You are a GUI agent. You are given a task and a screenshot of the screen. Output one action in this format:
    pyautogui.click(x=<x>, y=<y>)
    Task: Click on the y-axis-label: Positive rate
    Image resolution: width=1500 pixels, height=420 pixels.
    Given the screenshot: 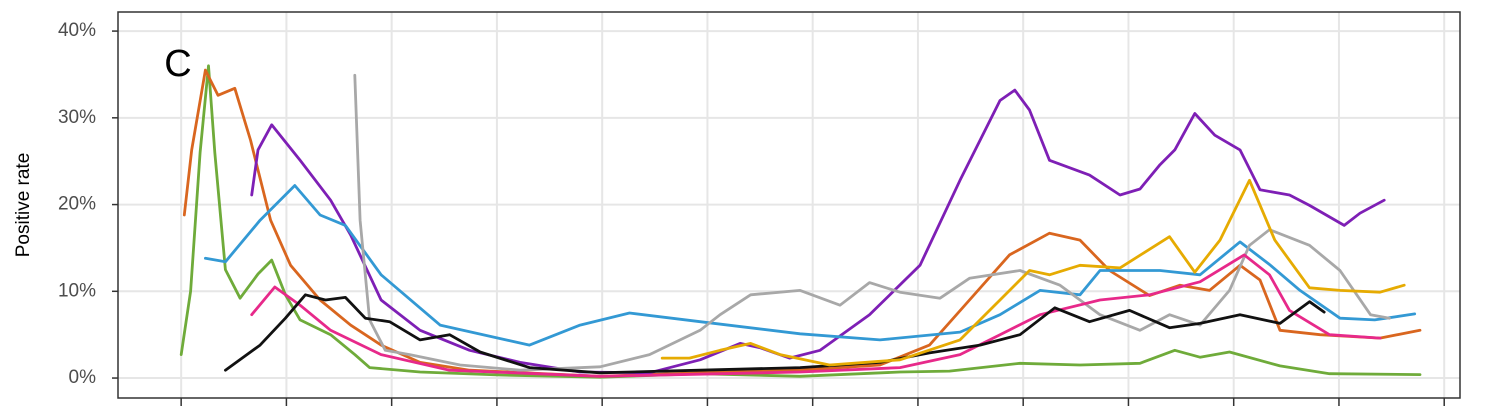 What is the action you would take?
    pyautogui.click(x=23, y=205)
    